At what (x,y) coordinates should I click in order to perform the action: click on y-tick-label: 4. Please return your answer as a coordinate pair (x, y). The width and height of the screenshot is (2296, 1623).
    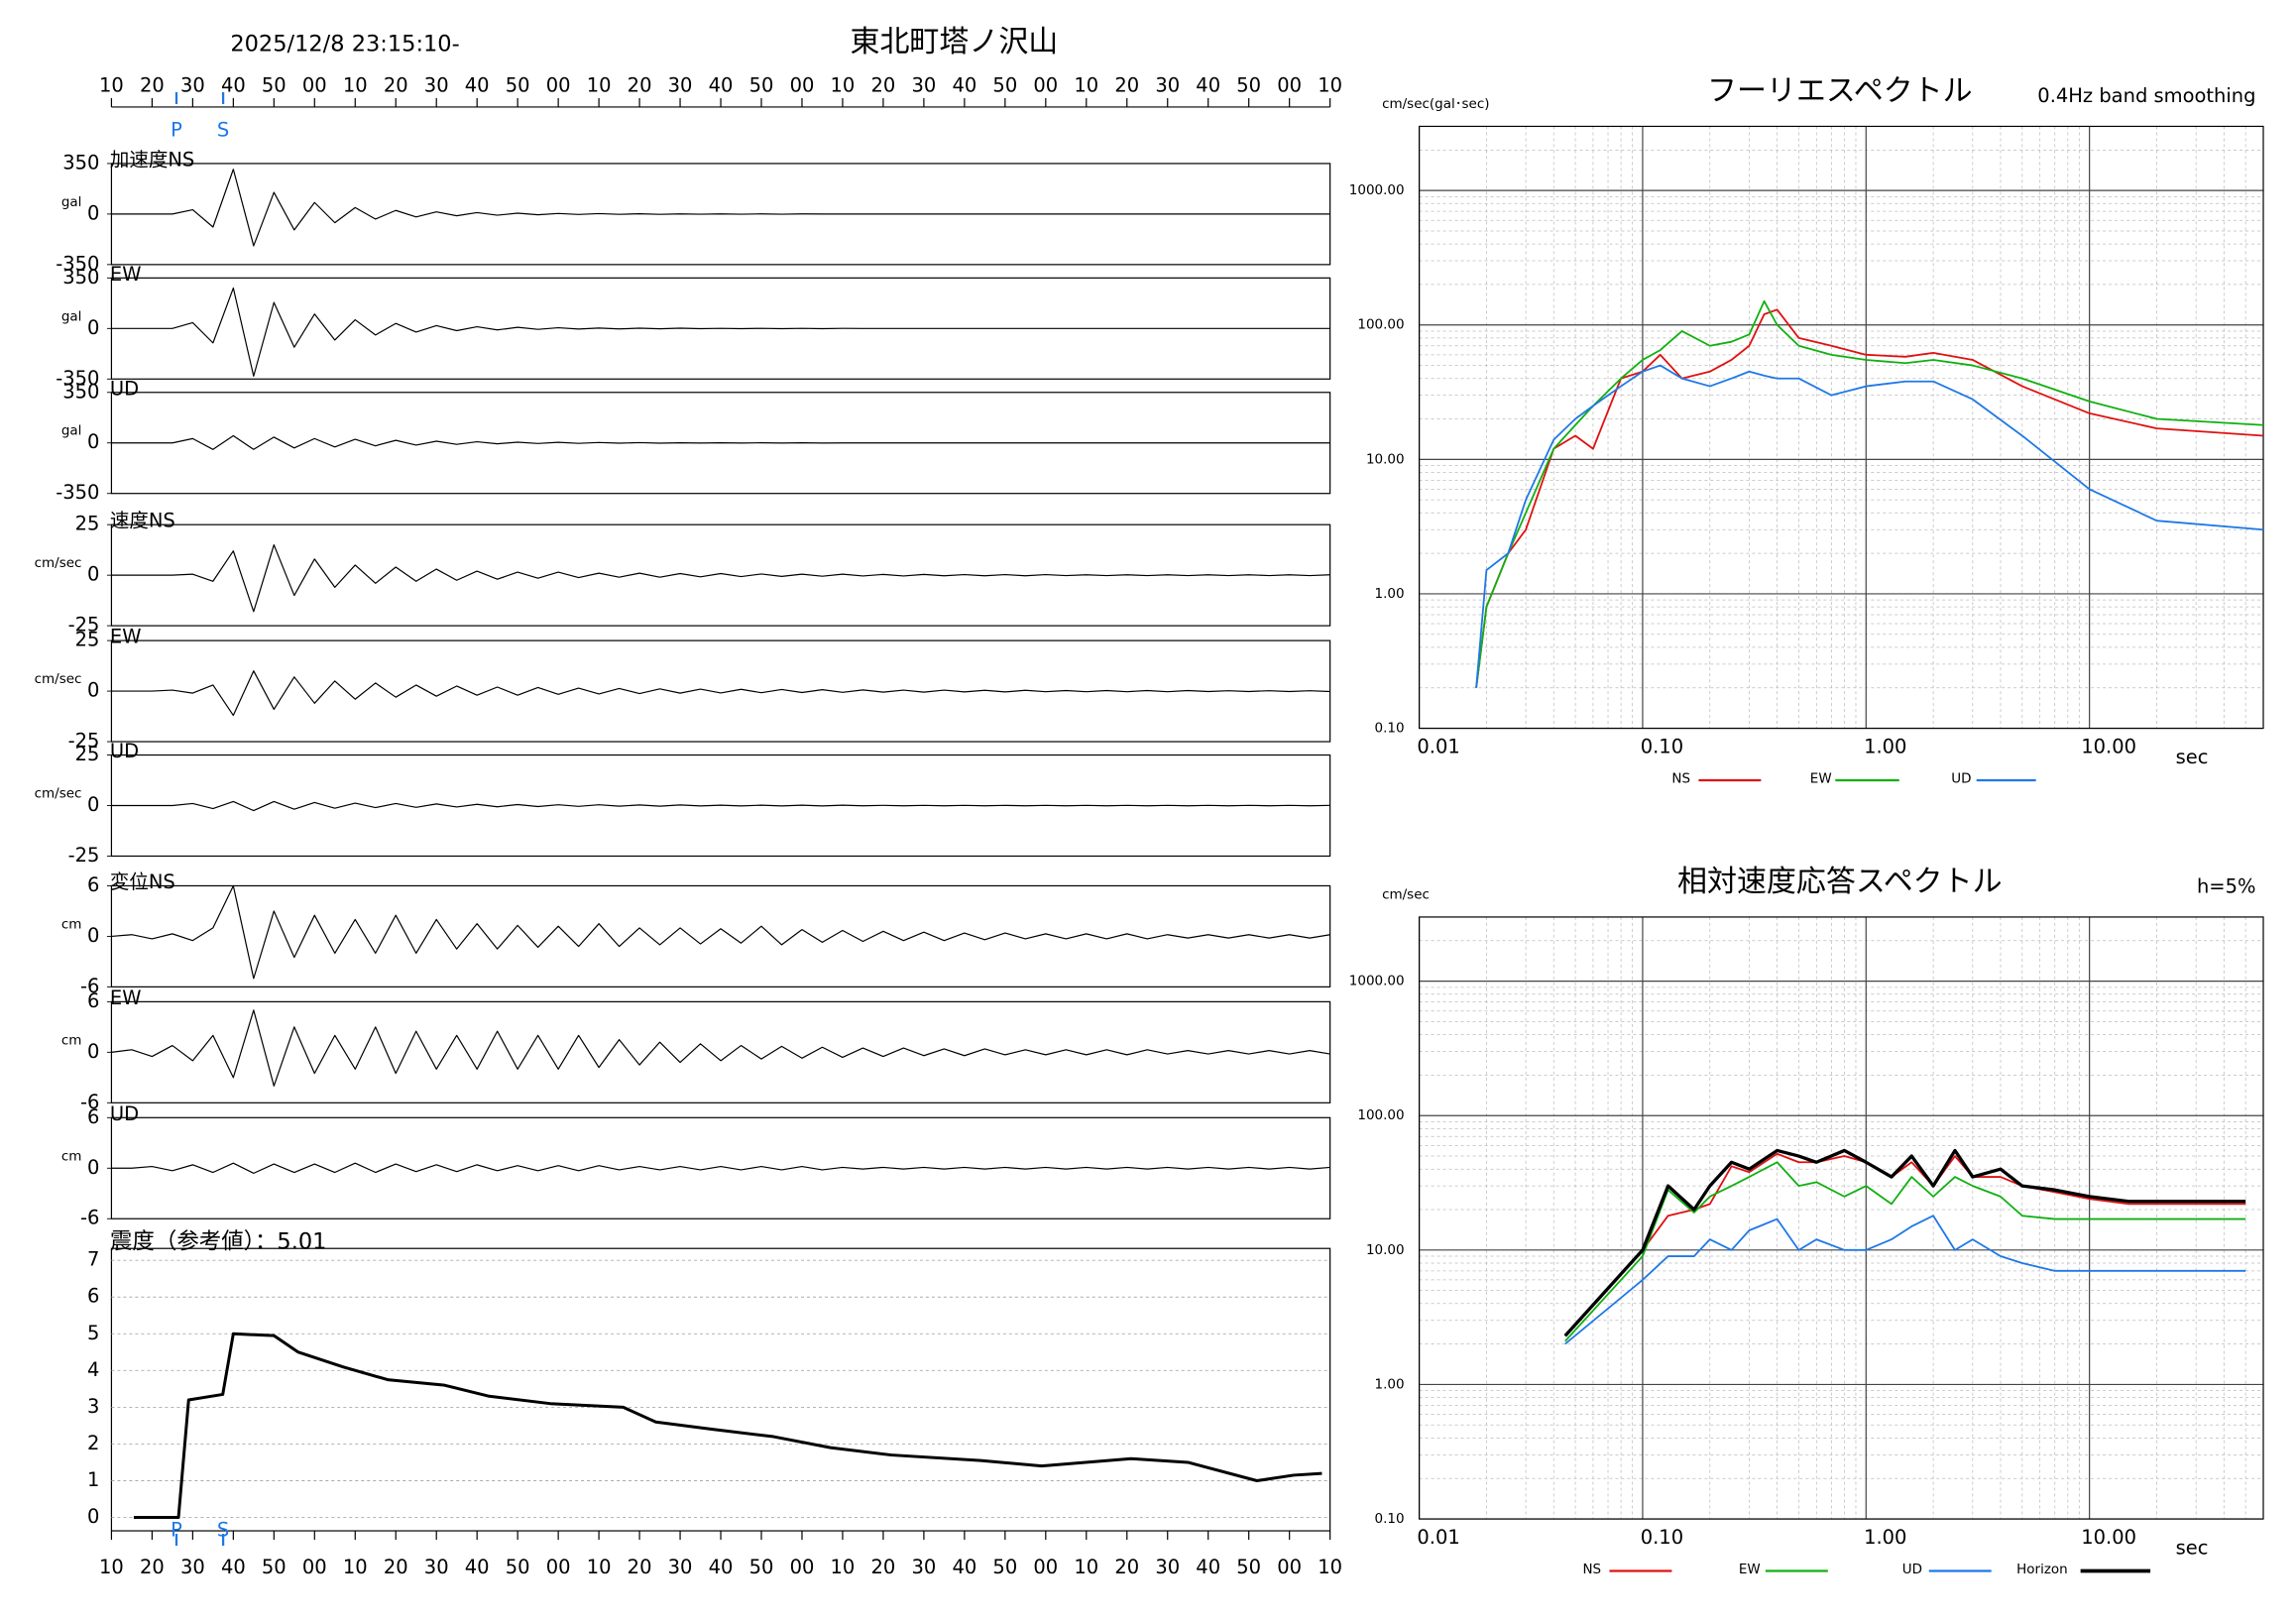
    Looking at the image, I should click on (93, 1369).